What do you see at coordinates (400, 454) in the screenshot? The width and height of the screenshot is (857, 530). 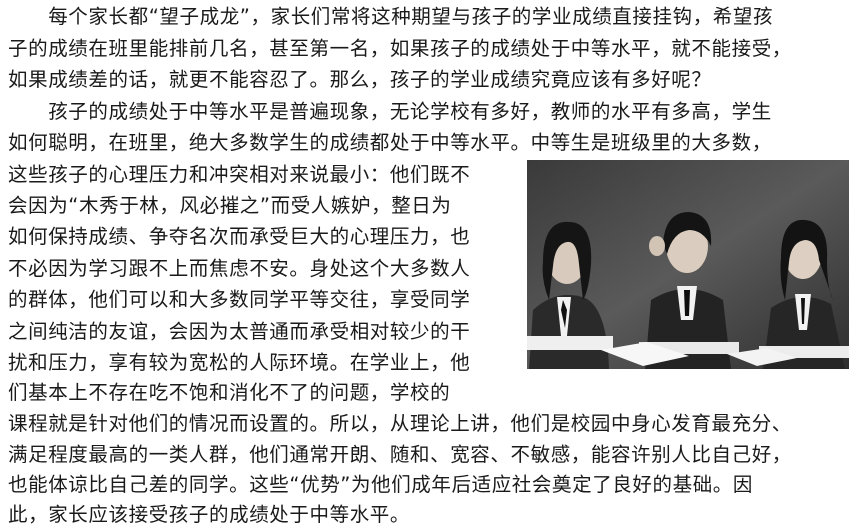 I see `paragraph-2-line-12: 满足程度最高的一类人群，他们通常开朗、随和、宽容、不敏感，能容许别人比自己好，` at bounding box center [400, 454].